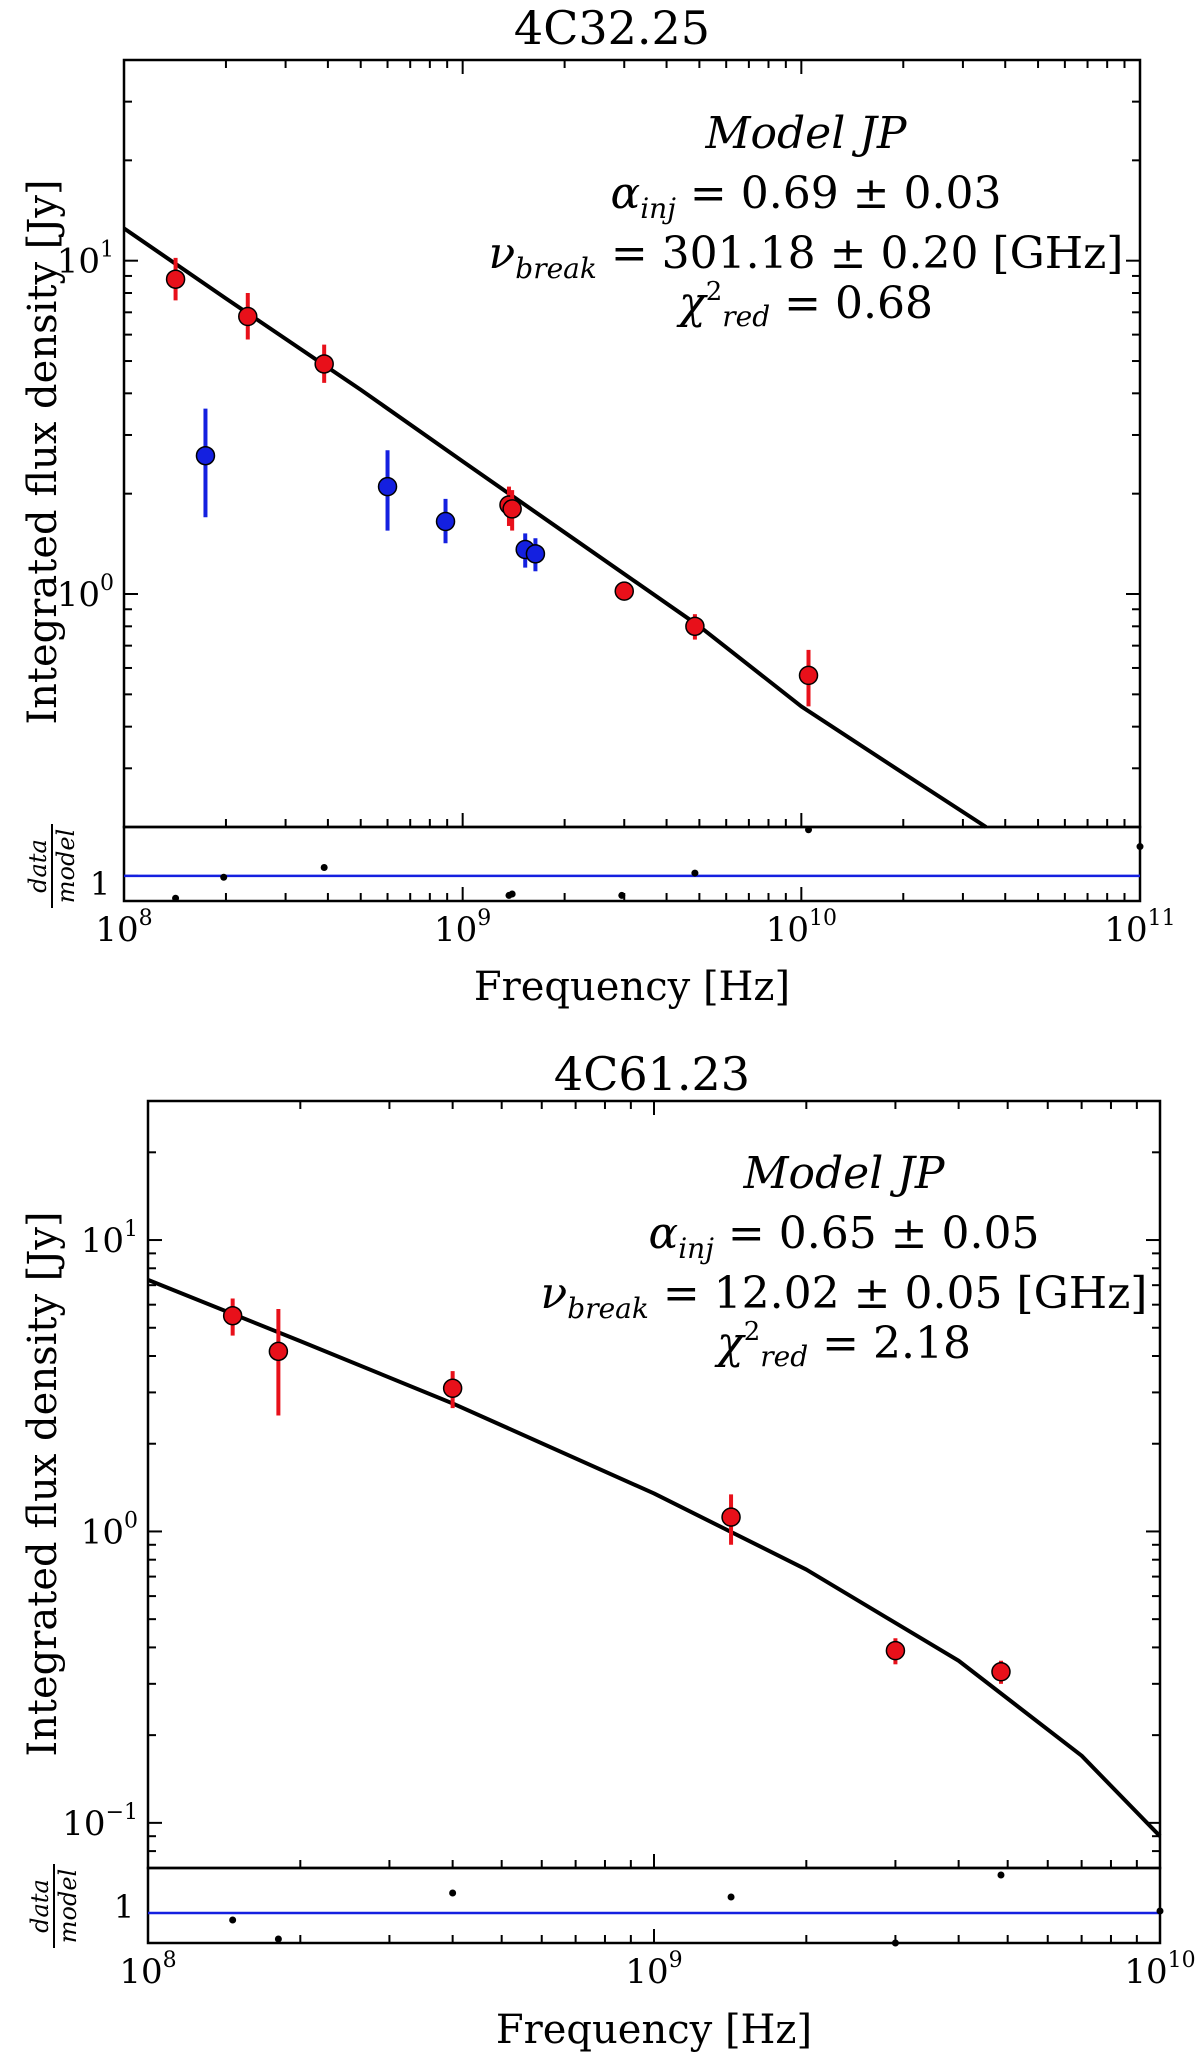  I want to click on chi2-red-line: χ2red = 0.68, so click(804, 305).